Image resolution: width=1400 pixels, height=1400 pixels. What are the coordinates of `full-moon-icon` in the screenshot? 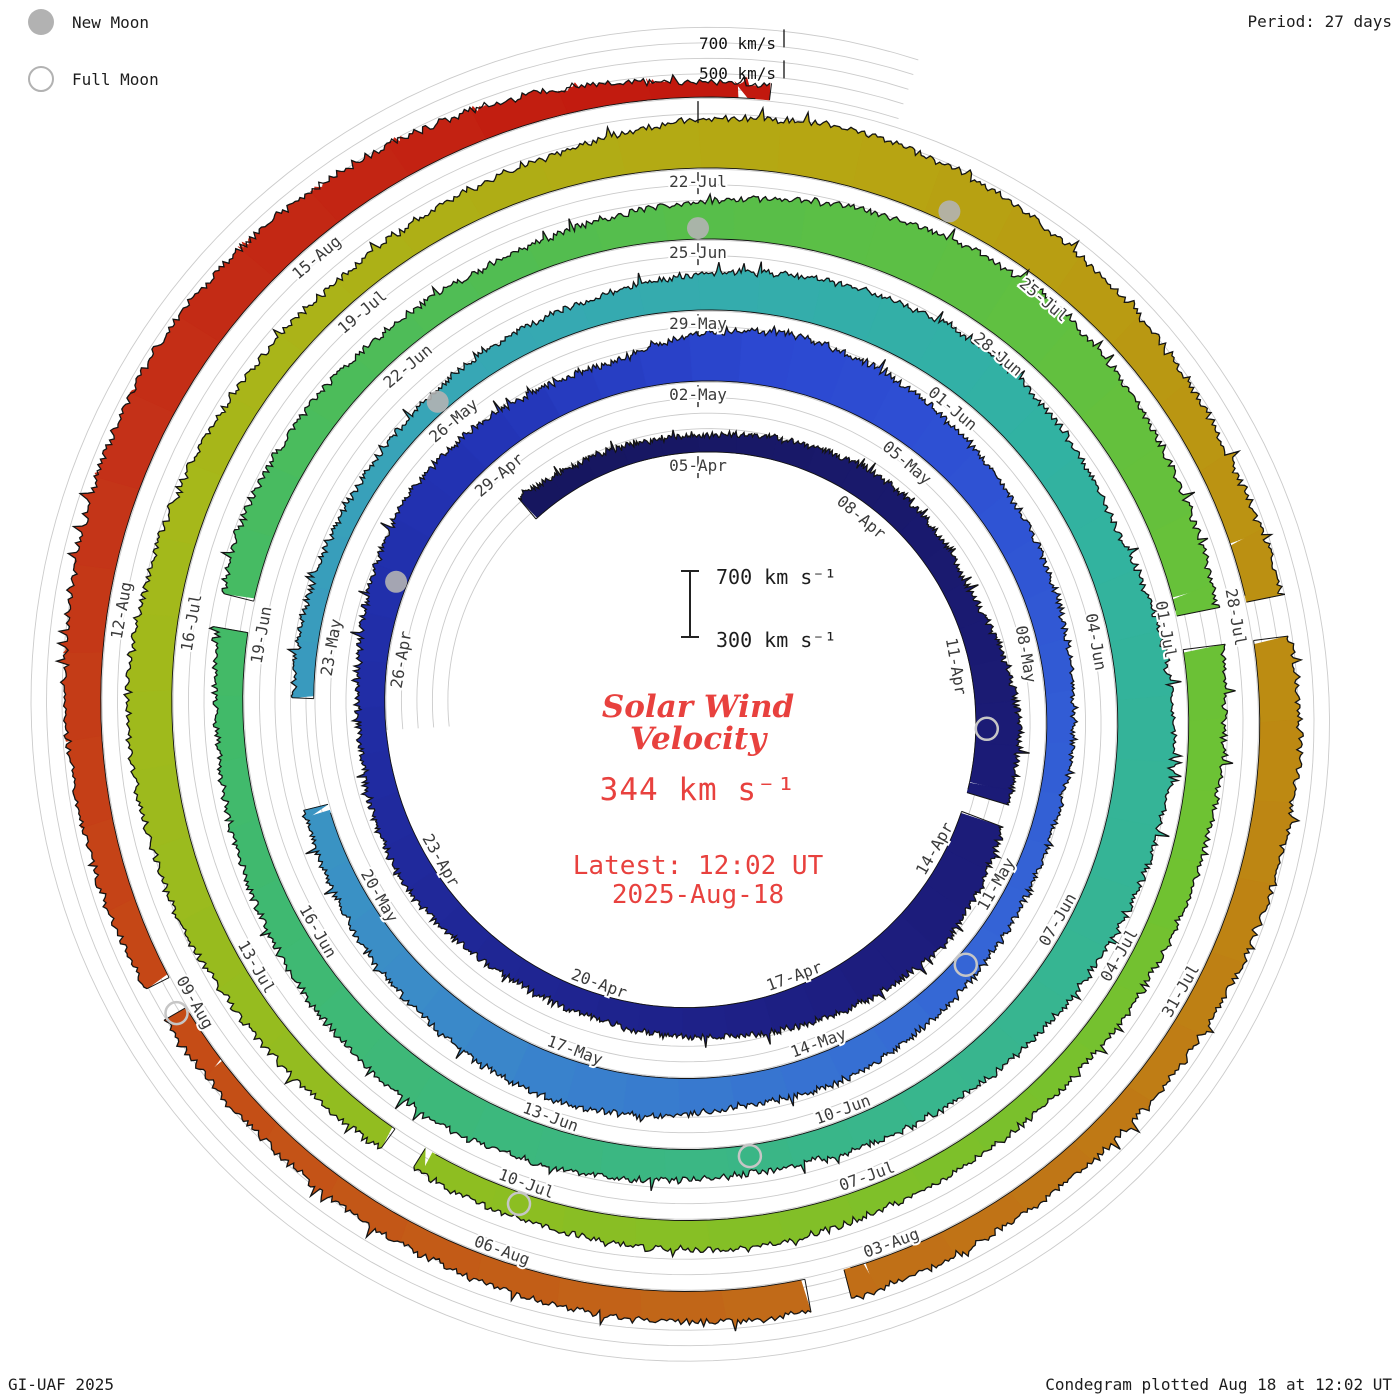 It's located at (41, 79).